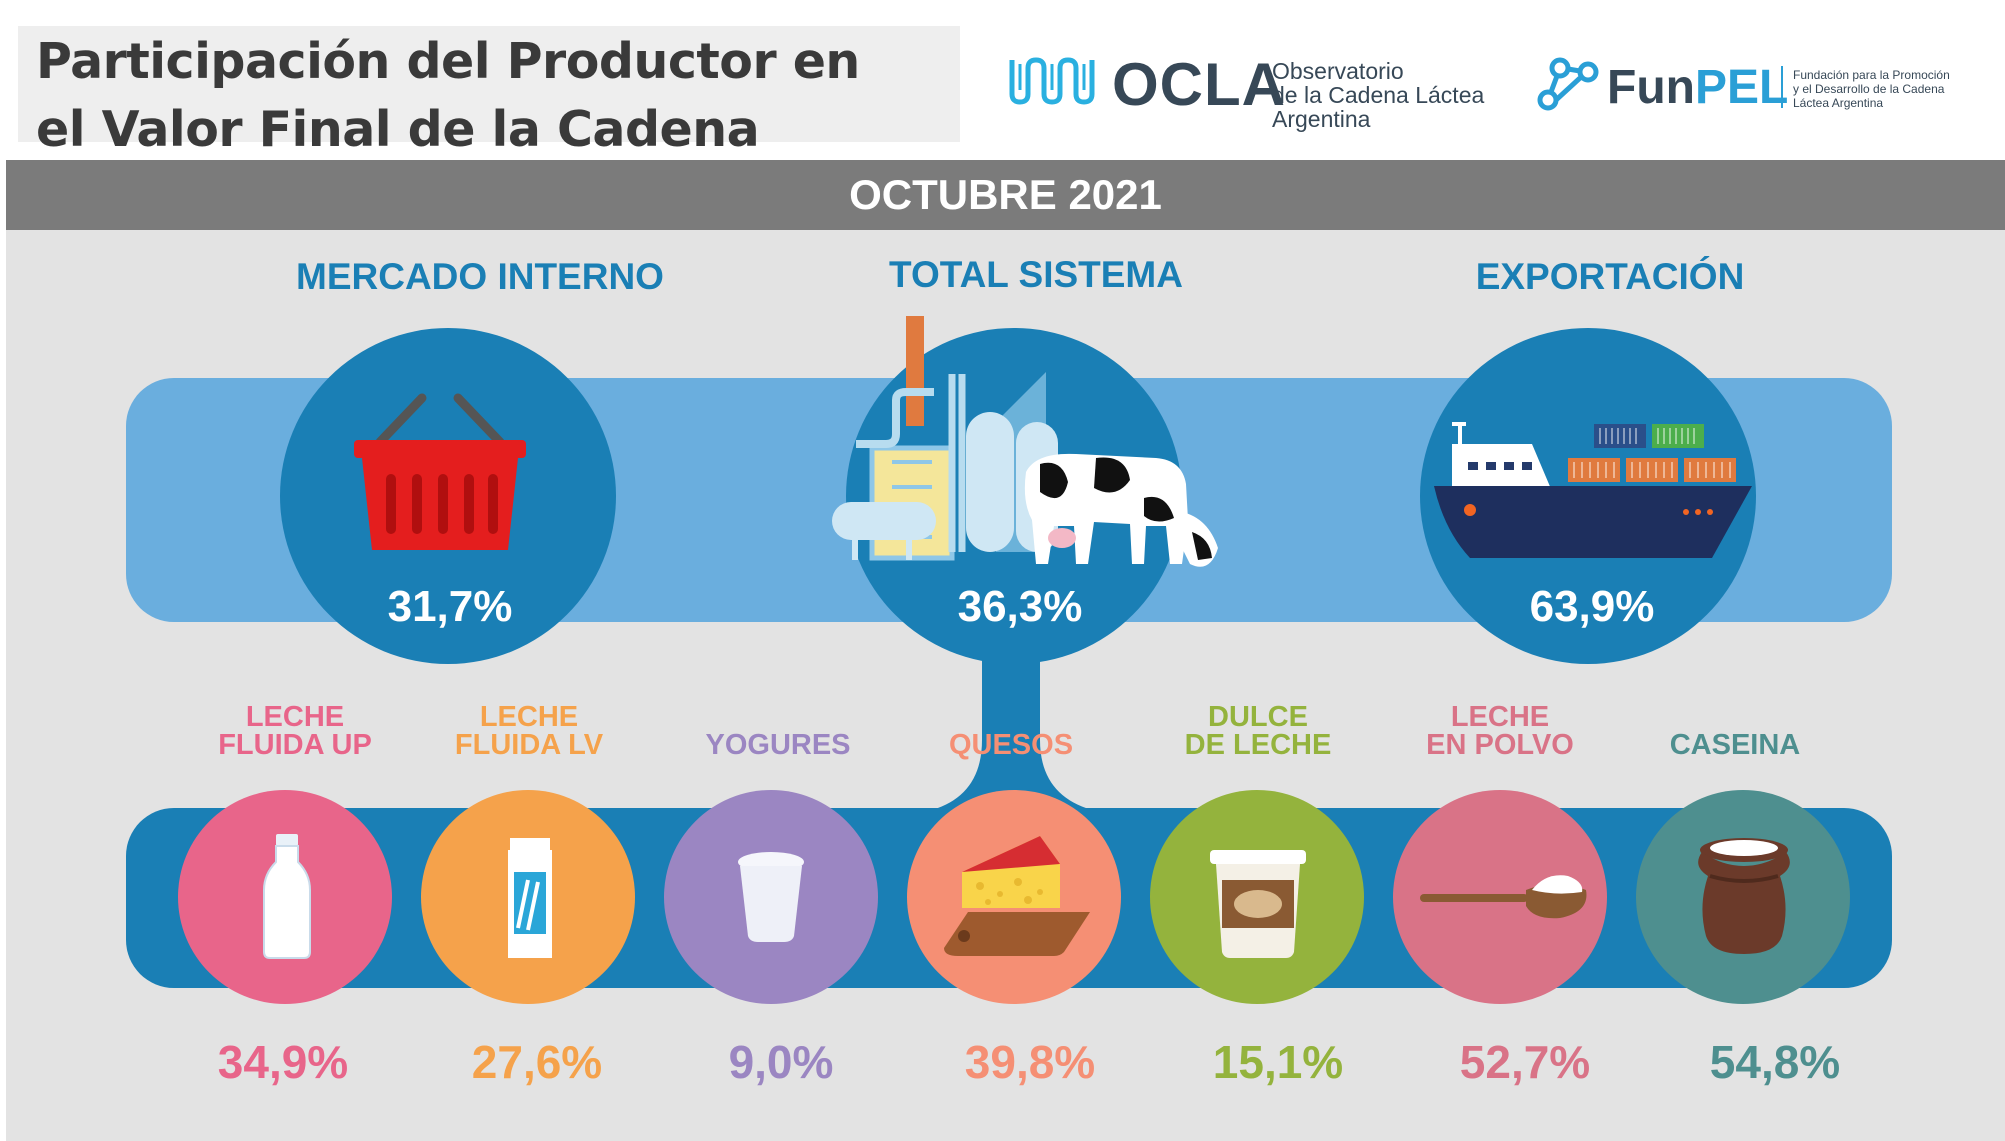 The image size is (2005, 1141). I want to click on product-value-leche-en-polvo: 52,7%, so click(1525, 1062).